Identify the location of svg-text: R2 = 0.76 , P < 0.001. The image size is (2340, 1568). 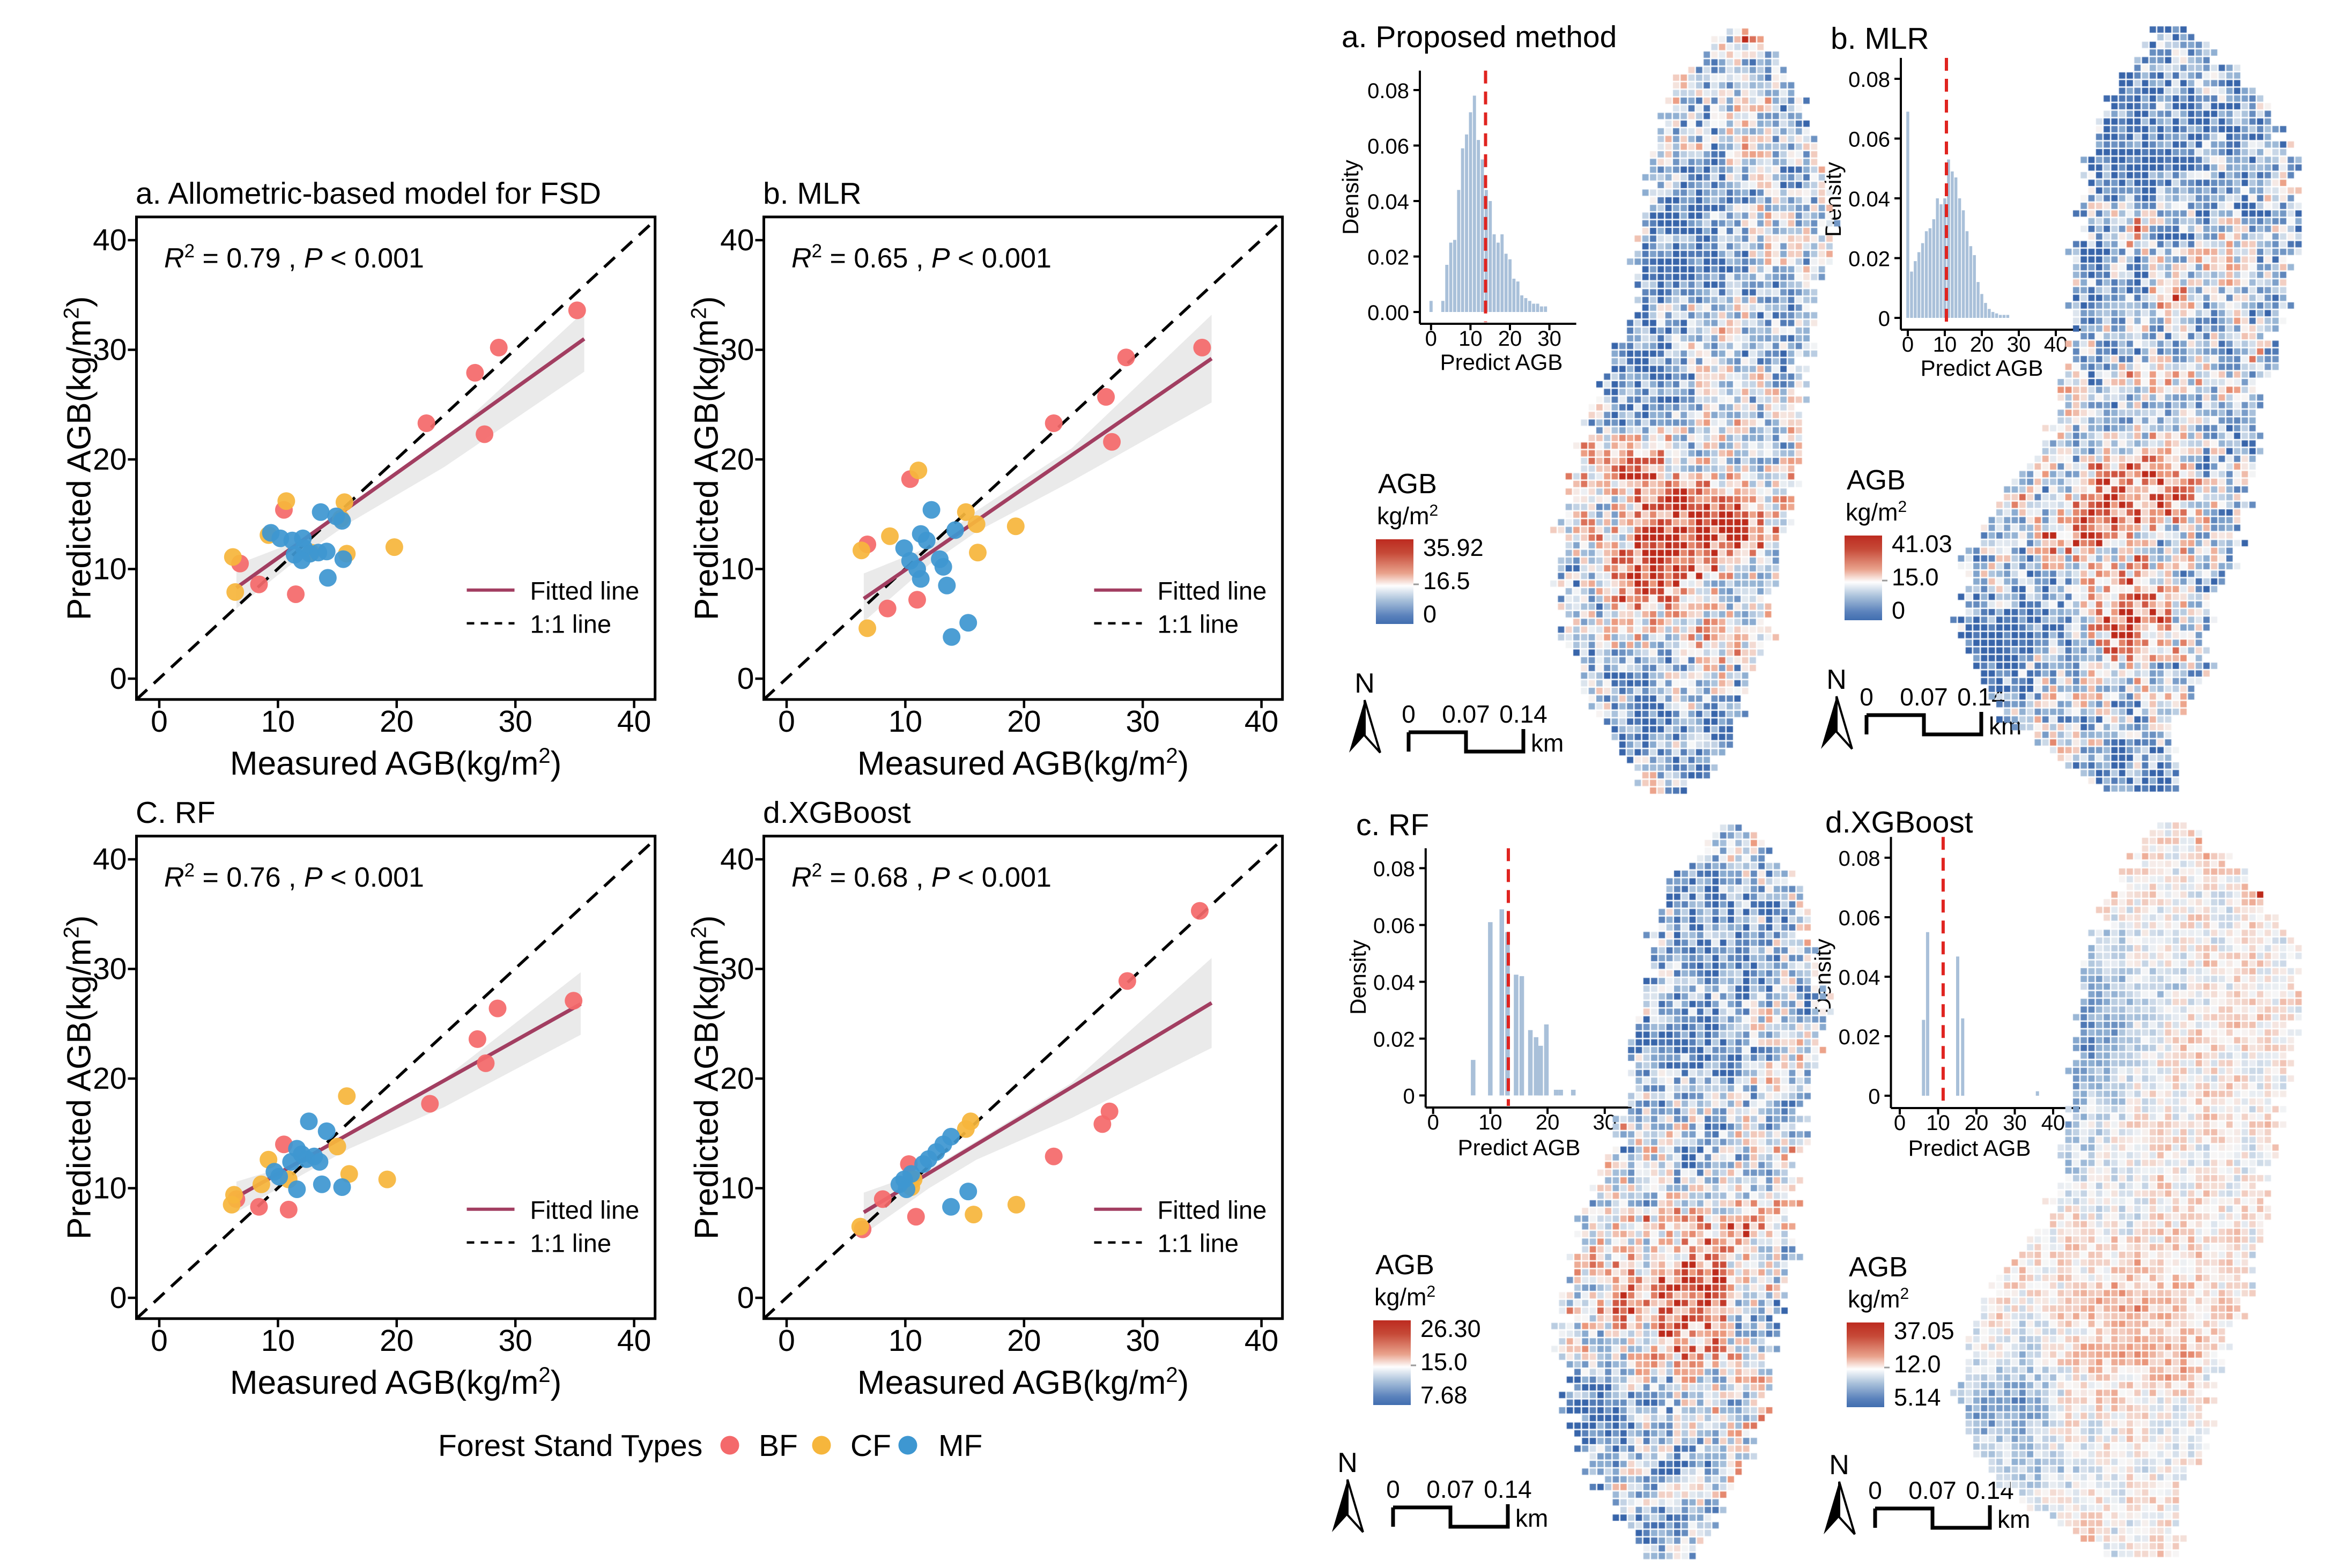
(294, 876).